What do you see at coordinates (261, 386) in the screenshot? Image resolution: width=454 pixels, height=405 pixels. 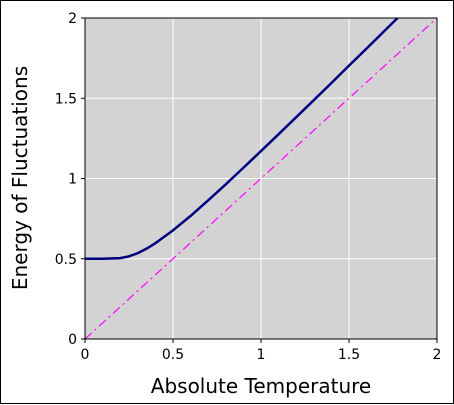 I see `x-axis-label: Absolute Temperature` at bounding box center [261, 386].